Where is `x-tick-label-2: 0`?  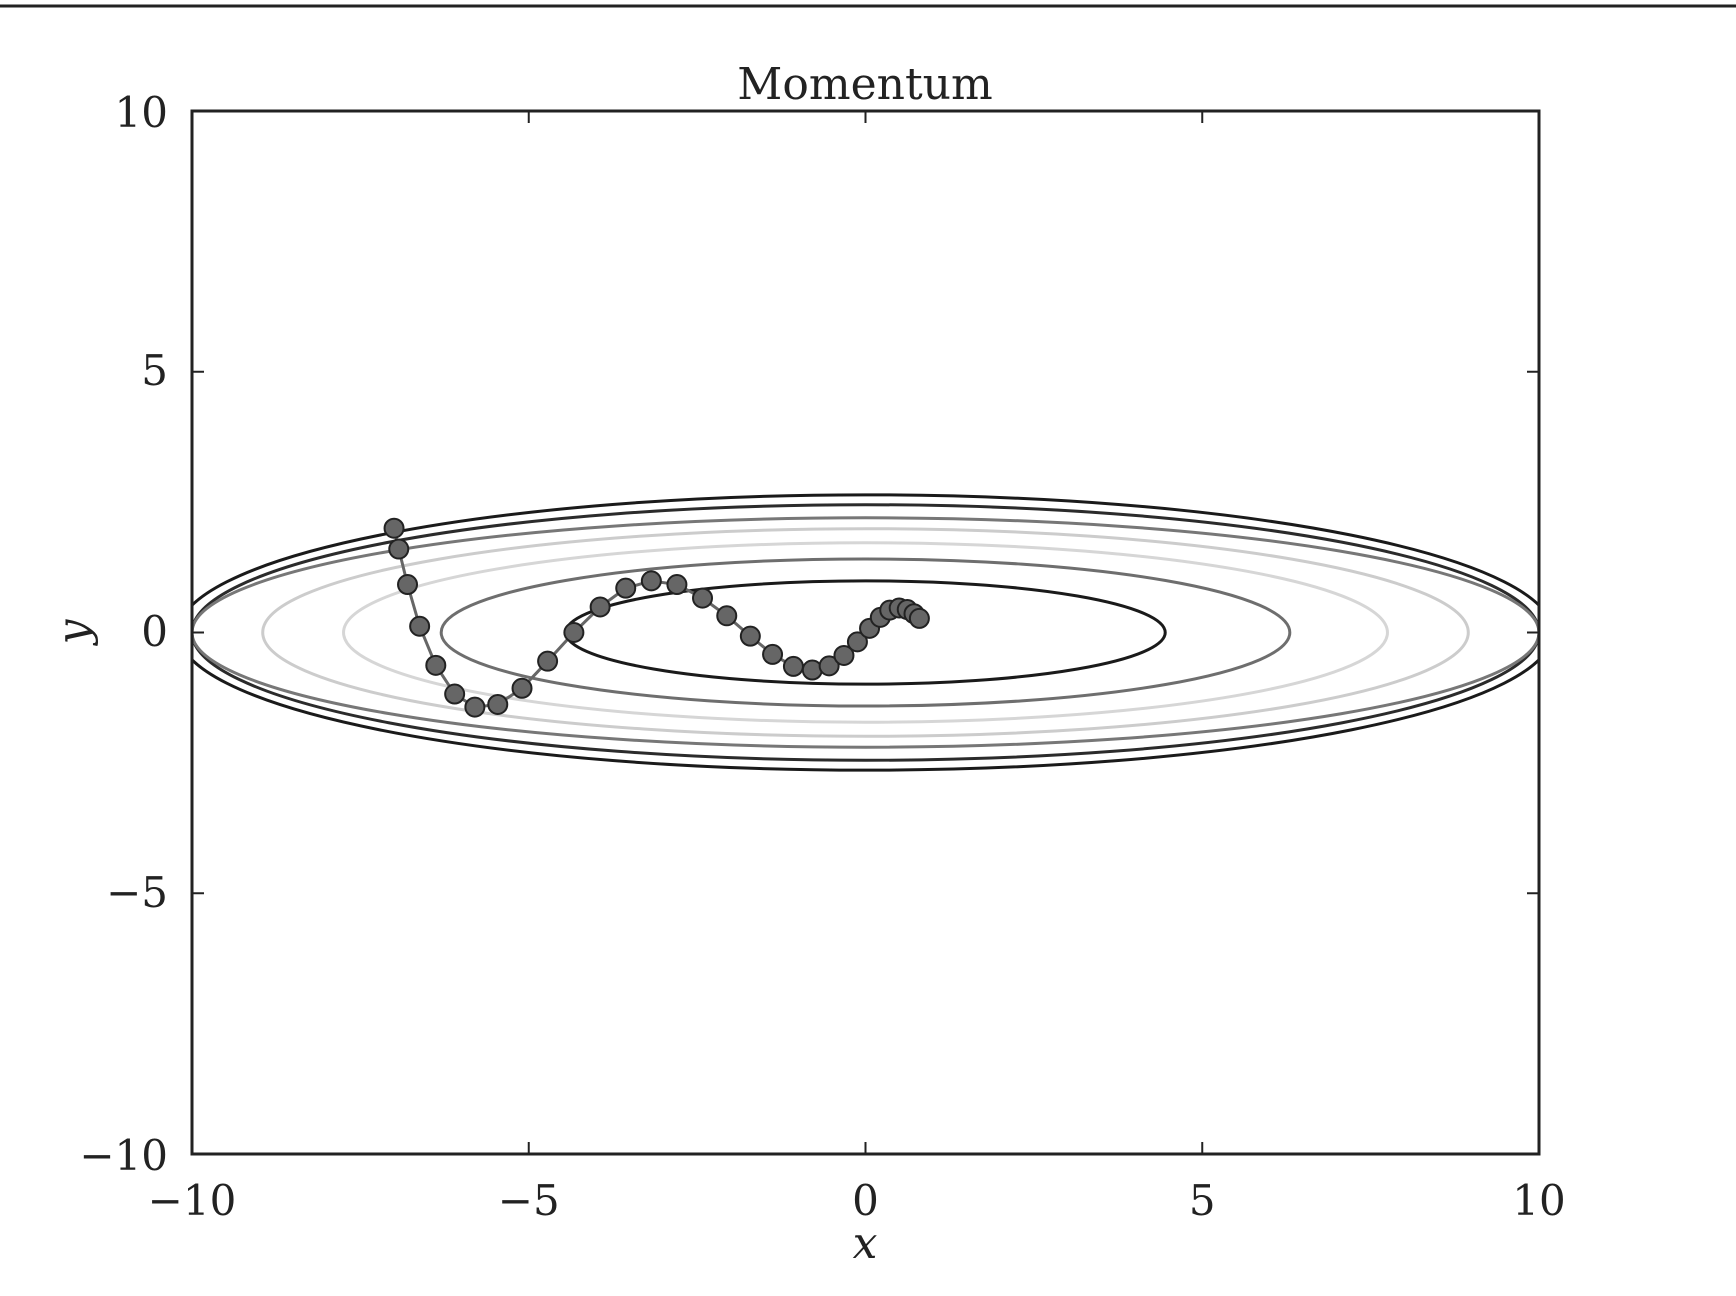 x-tick-label-2: 0 is located at coordinates (865, 1200).